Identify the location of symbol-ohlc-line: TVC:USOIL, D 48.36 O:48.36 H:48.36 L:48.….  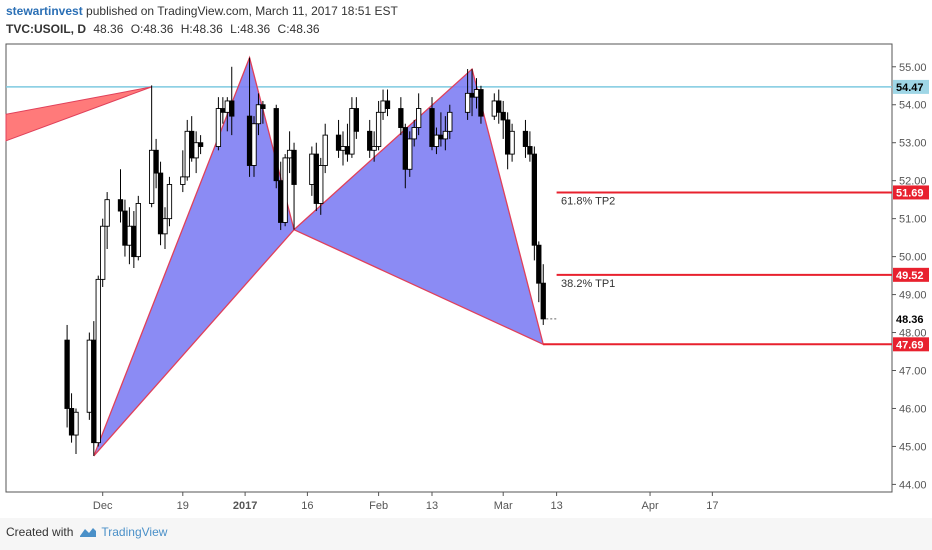
(202, 29).